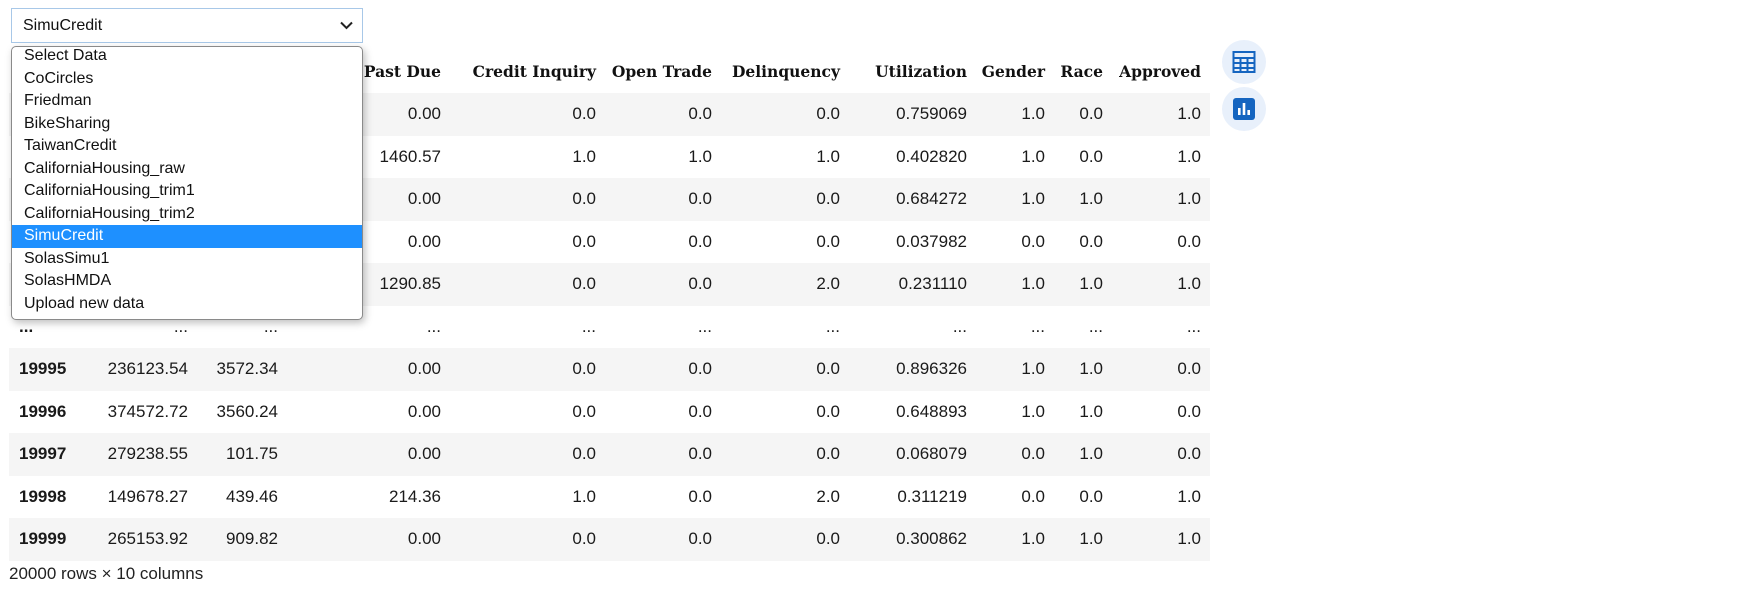 This screenshot has width=1753, height=594. I want to click on column-header: Past Due, so click(402, 71).